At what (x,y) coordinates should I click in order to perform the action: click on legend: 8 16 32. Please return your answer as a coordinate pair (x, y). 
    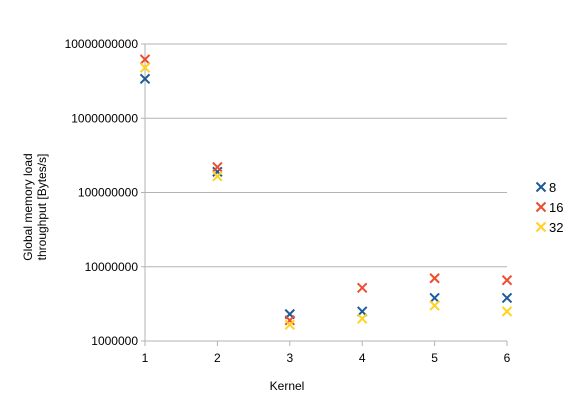
    Looking at the image, I should click on (549, 207).